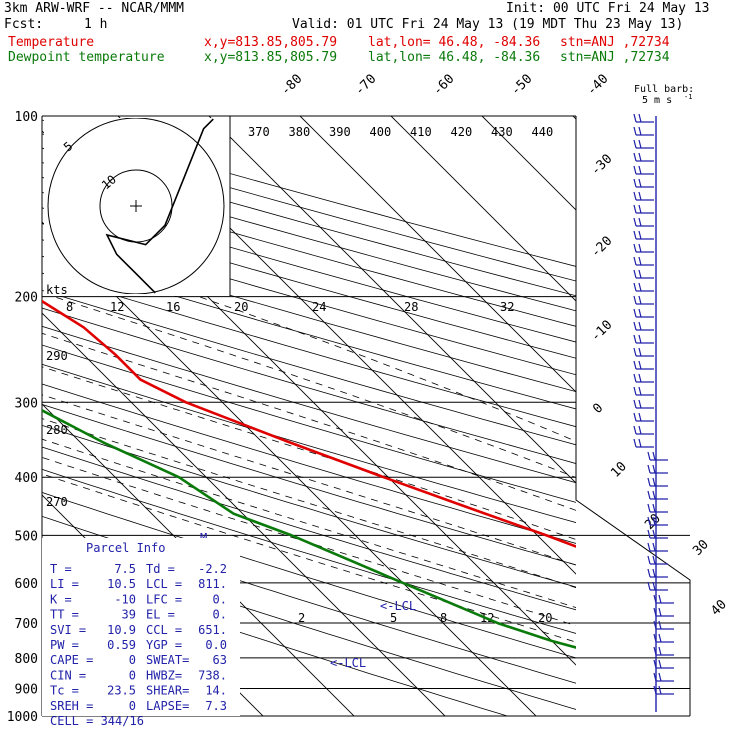 The height and width of the screenshot is (740, 740). I want to click on parcel-key: Tc =, so click(64, 691).